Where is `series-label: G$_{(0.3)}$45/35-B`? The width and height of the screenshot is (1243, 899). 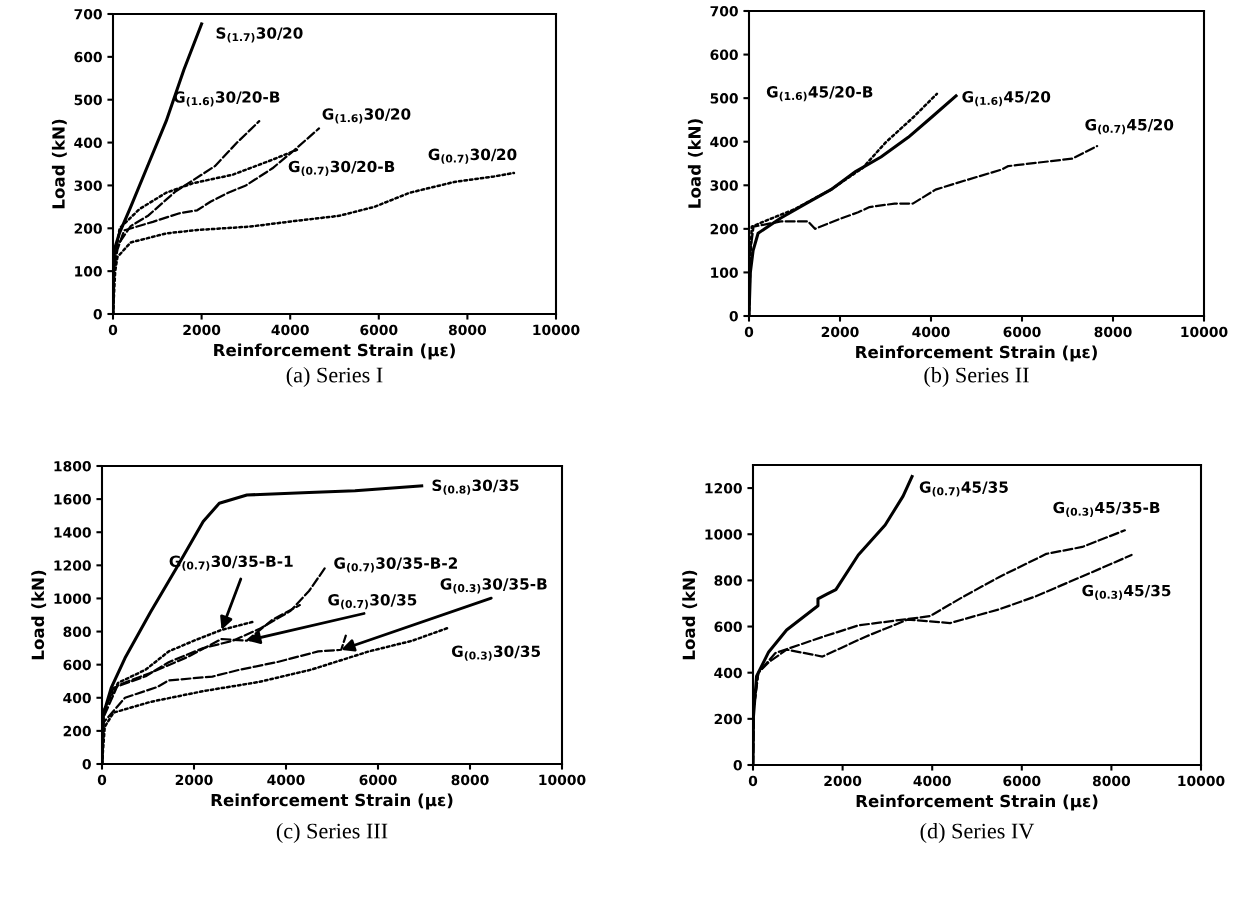 series-label: G$_{(0.3)}$45/35-B is located at coordinates (1106, 509).